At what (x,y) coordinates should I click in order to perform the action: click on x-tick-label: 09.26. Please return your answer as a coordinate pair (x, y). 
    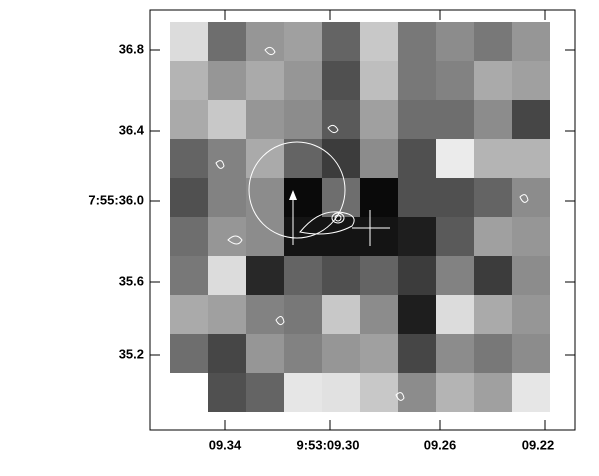
    Looking at the image, I should click on (440, 444).